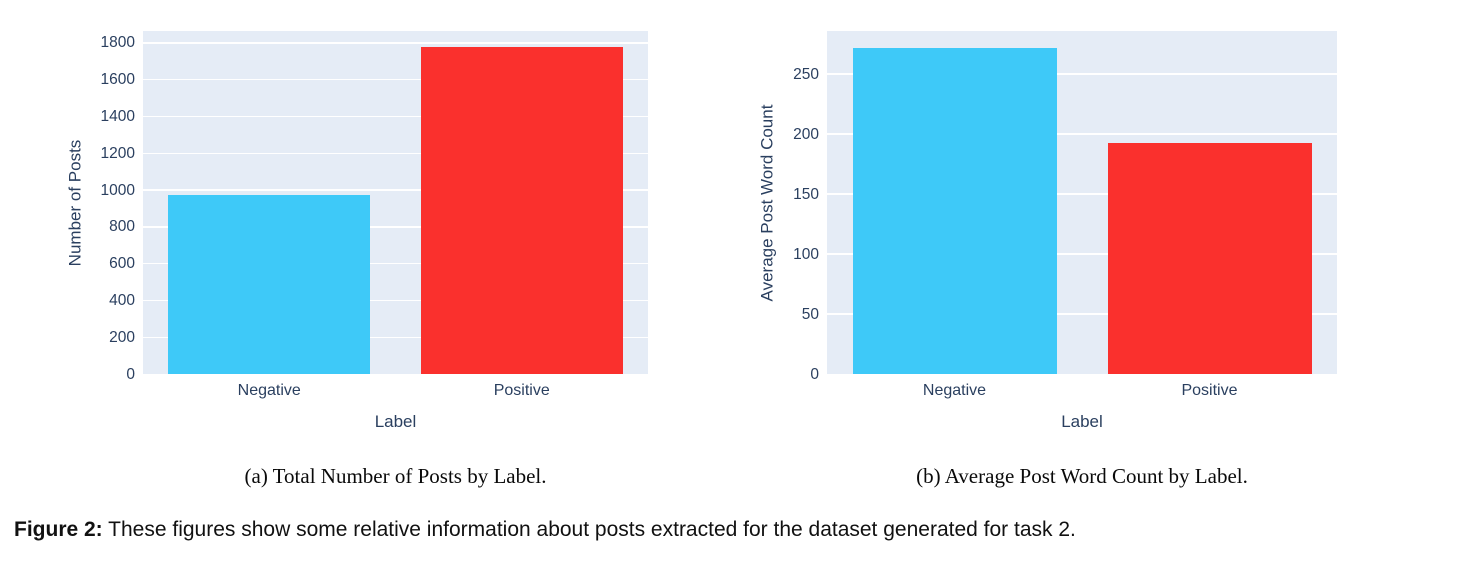 The image size is (1468, 585). Describe the element at coordinates (395, 476) in the screenshot. I see `subcaption-a: (a) Total Number of Posts by Label.` at that location.